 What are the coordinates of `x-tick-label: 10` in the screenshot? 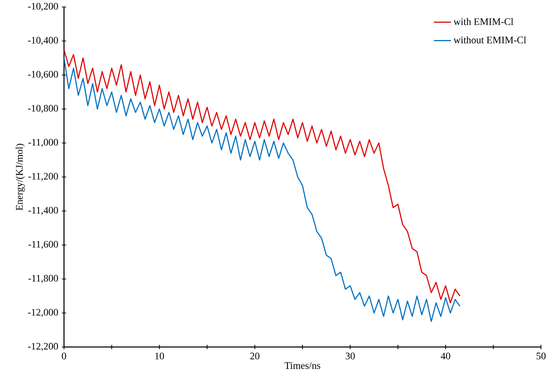 It's located at (159, 356).